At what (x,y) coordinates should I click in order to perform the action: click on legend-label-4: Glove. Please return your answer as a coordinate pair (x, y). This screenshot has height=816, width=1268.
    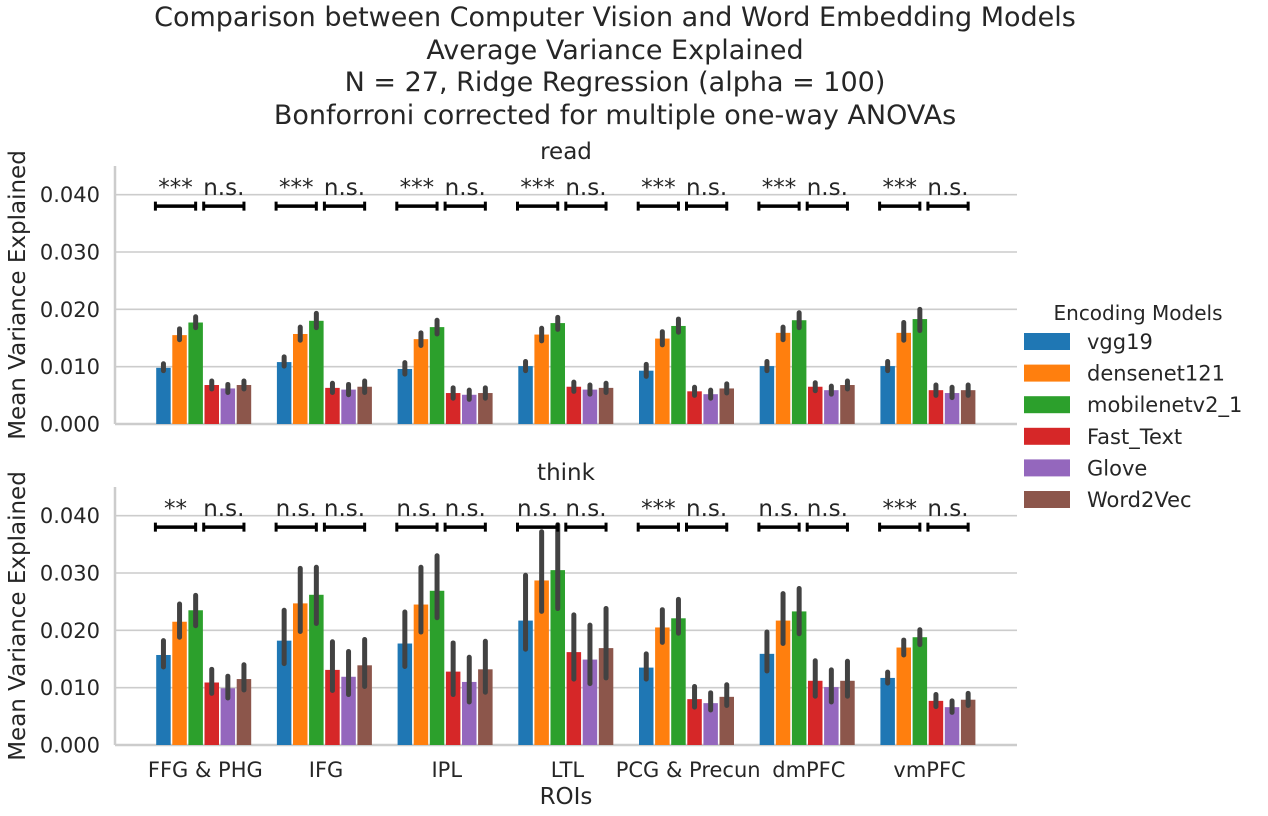
    Looking at the image, I should click on (1117, 468).